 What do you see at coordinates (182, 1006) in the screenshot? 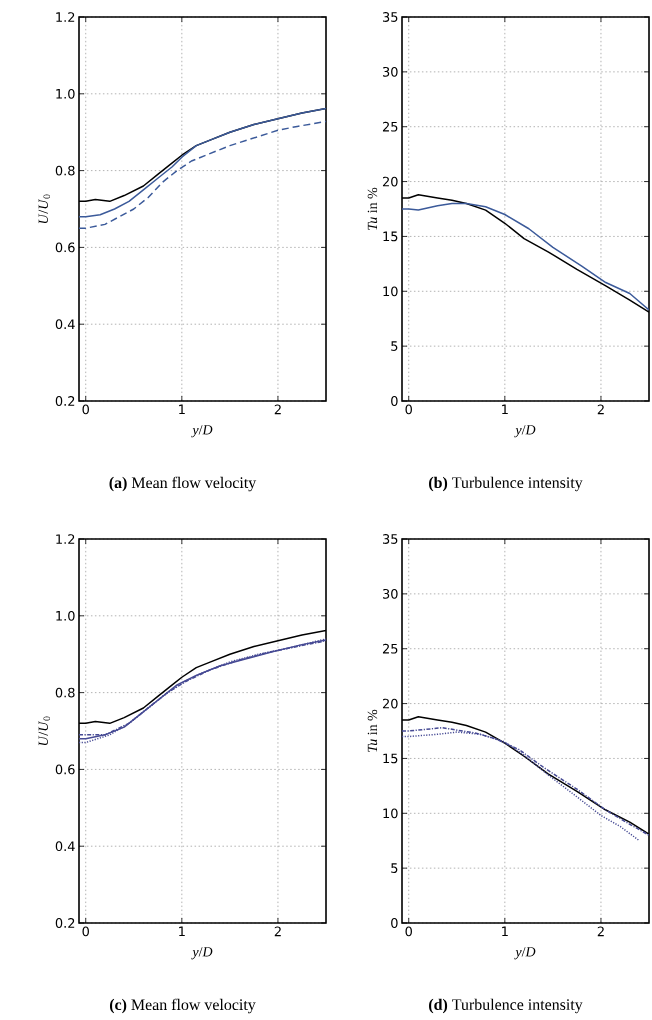
I see `text: (c) Mean flow velocity` at bounding box center [182, 1006].